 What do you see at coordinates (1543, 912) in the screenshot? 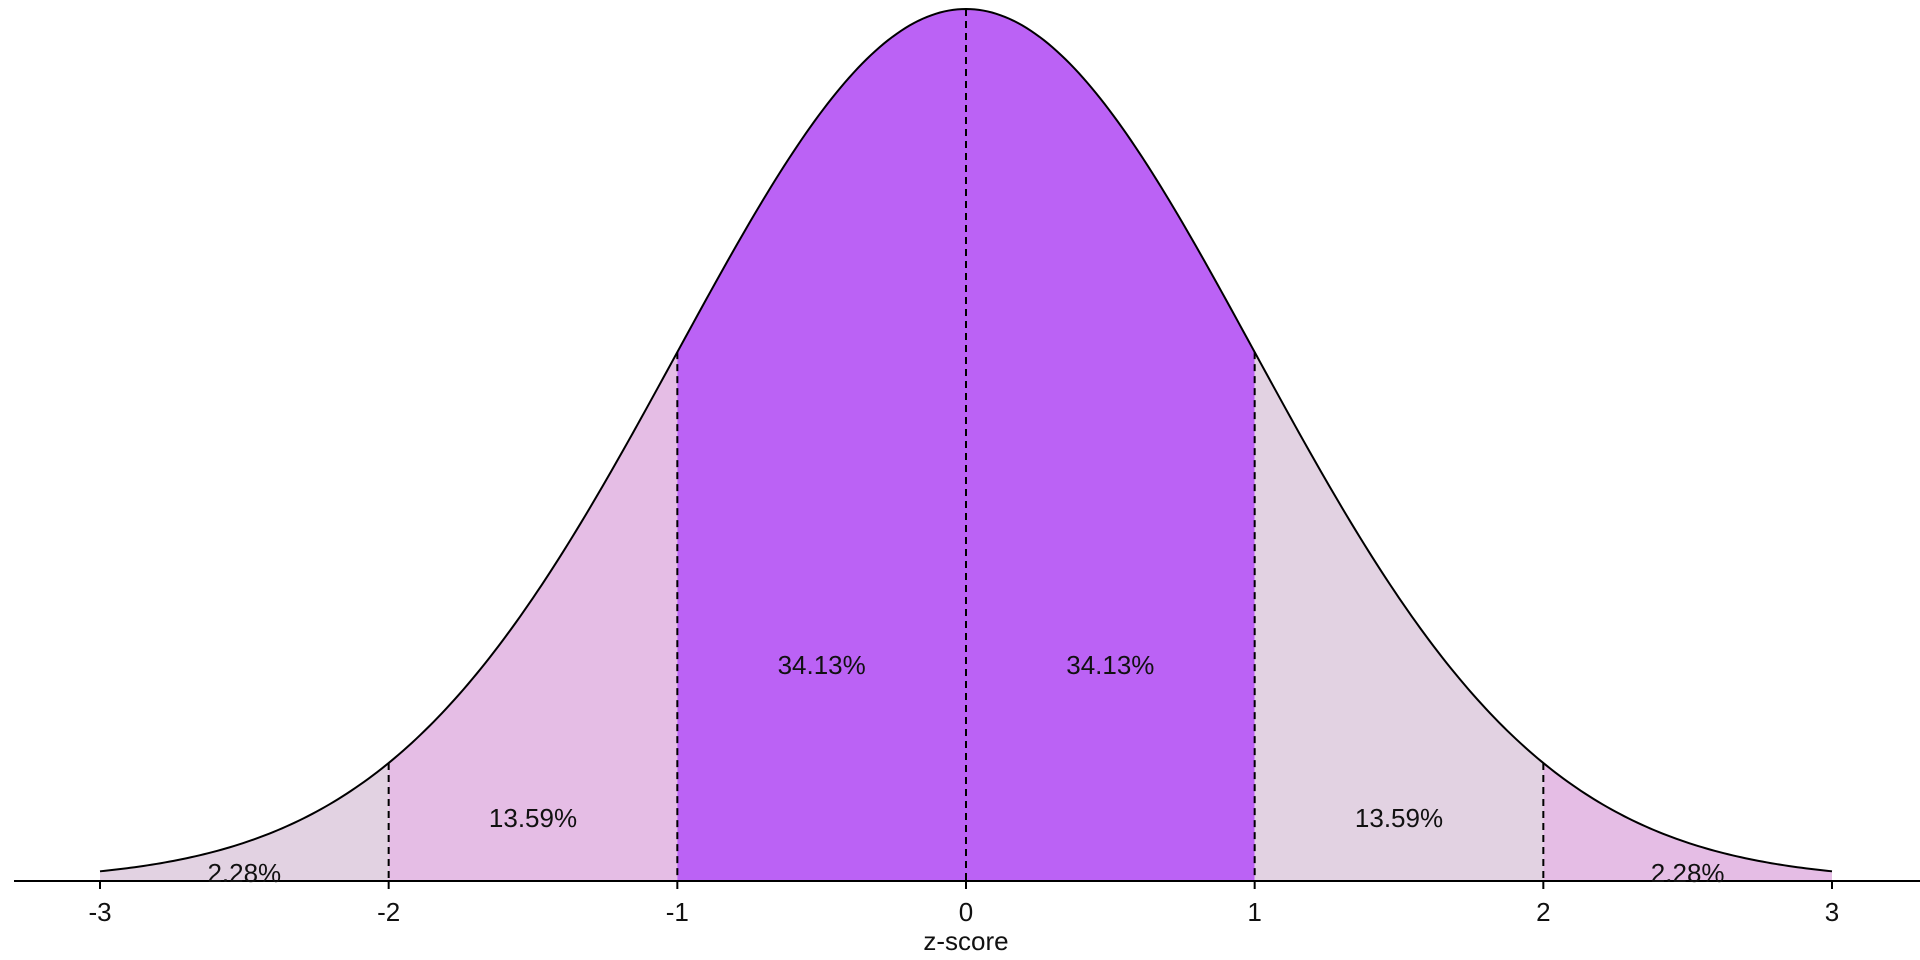
I see `x-tick-label: 2` at bounding box center [1543, 912].